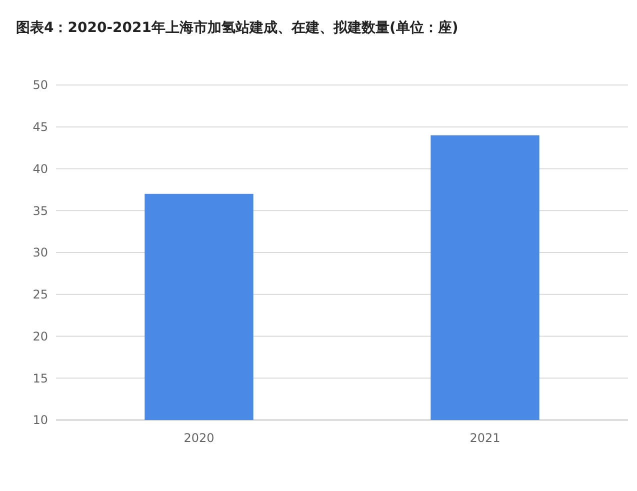 The height and width of the screenshot is (491, 637). I want to click on y-tick-label: 10, so click(40, 420).